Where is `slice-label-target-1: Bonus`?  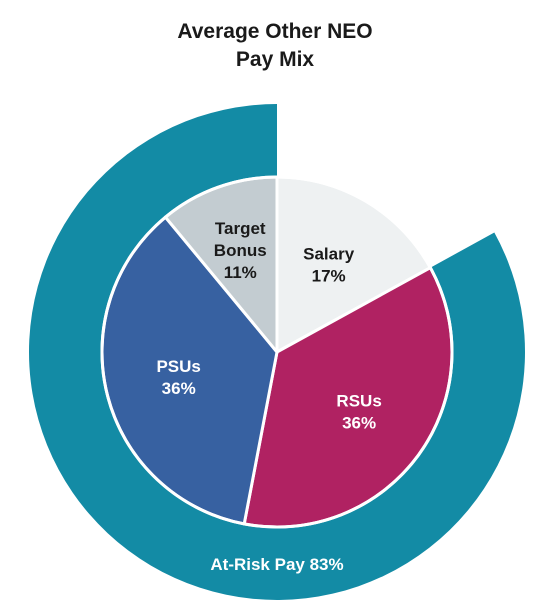 slice-label-target-1: Bonus is located at coordinates (240, 250).